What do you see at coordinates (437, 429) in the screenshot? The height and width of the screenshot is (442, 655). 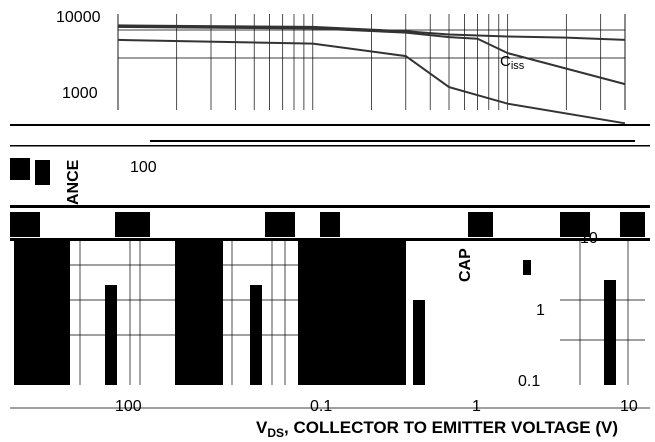 I see `x-axis-label: VDS, COLLECTOR TO EMITTER VOLTAGE (V)` at bounding box center [437, 429].